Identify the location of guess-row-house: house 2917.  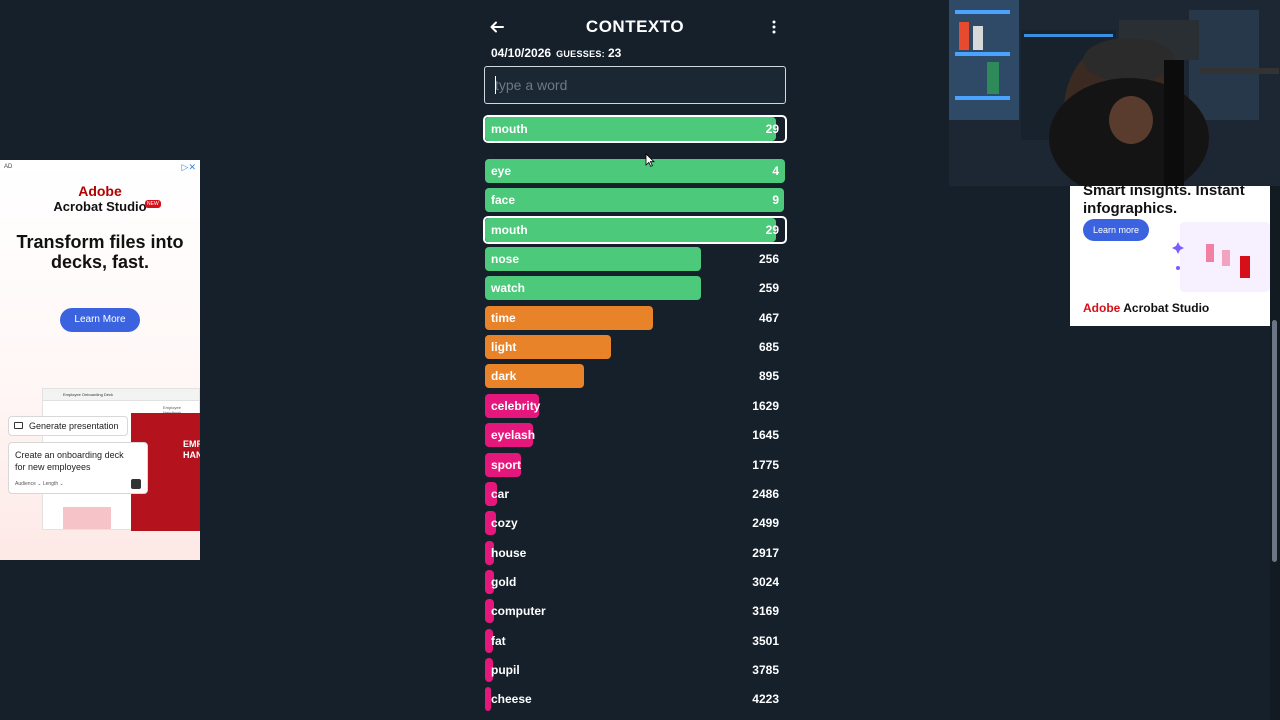
(635, 553).